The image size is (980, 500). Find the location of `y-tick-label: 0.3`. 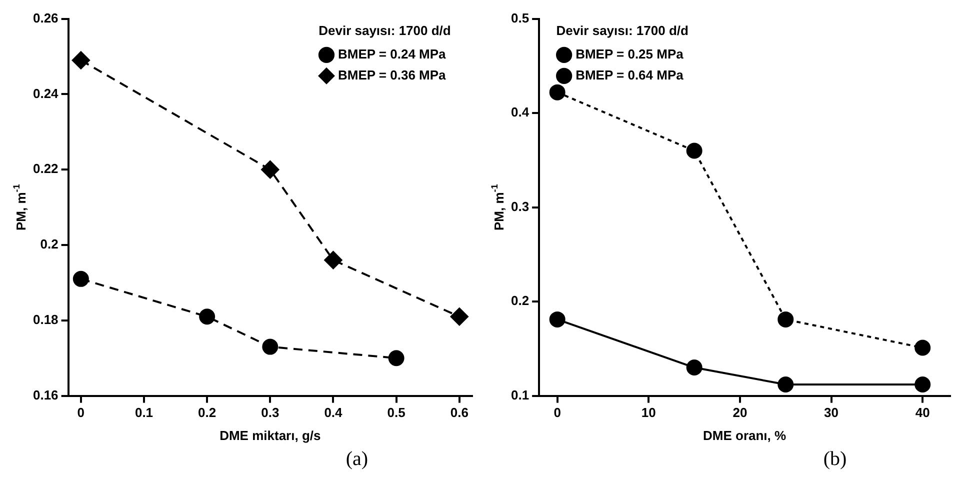

y-tick-label: 0.3 is located at coordinates (520, 206).